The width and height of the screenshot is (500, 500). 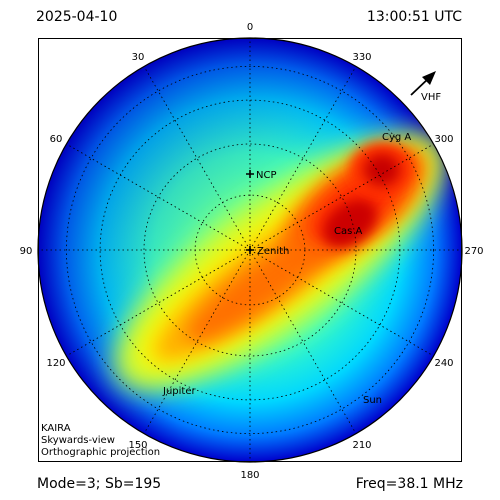 What do you see at coordinates (78, 440) in the screenshot?
I see `info-line-view: Skywards-view` at bounding box center [78, 440].